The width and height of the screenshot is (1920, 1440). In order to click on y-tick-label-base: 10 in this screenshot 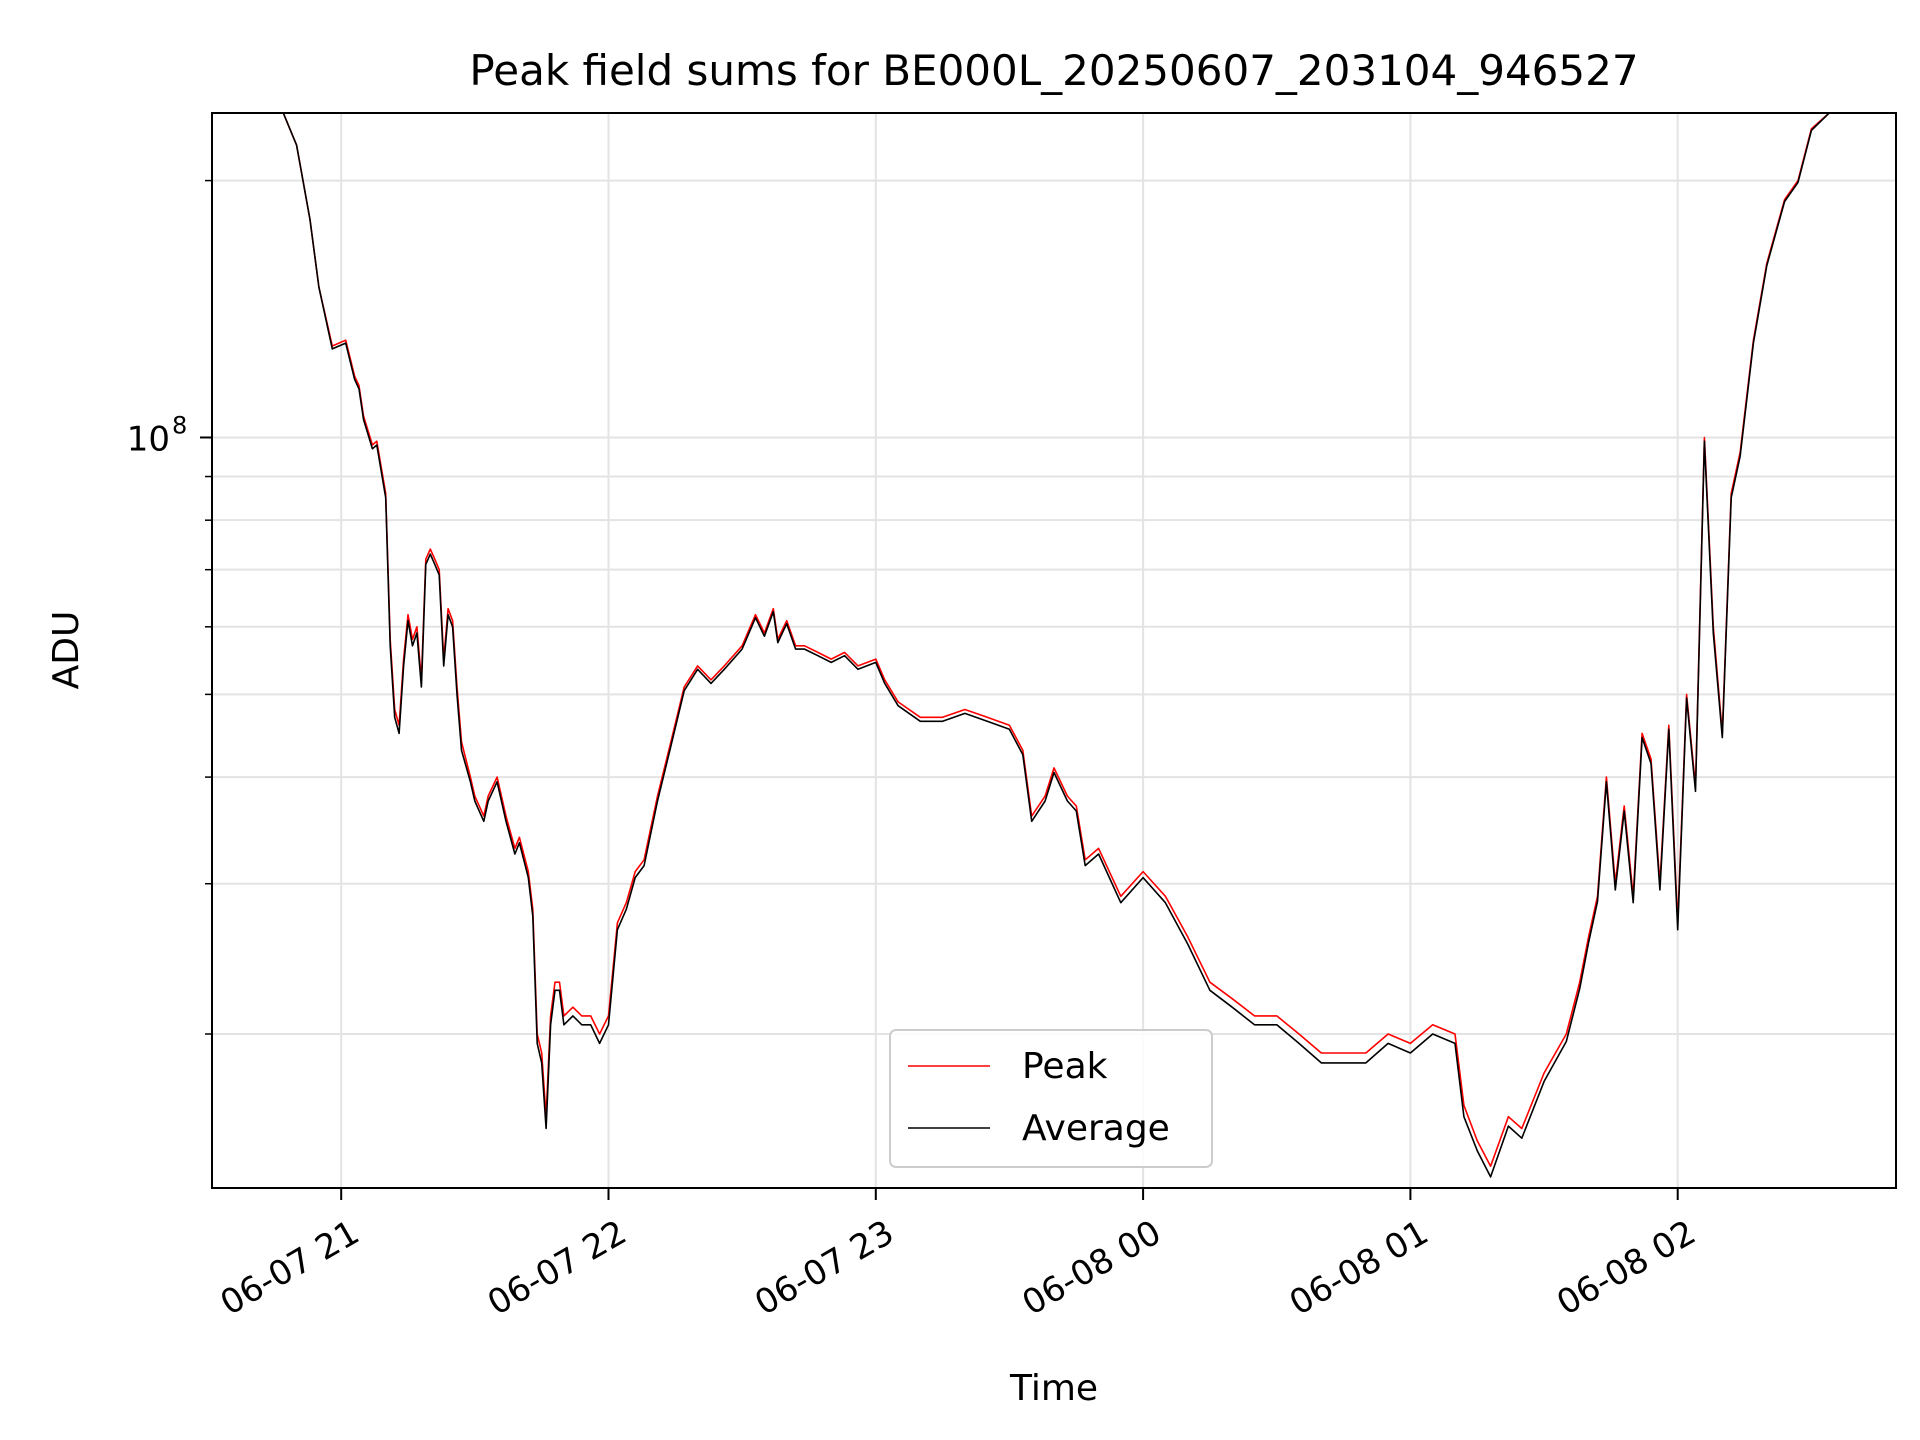, I will do `click(148, 439)`.